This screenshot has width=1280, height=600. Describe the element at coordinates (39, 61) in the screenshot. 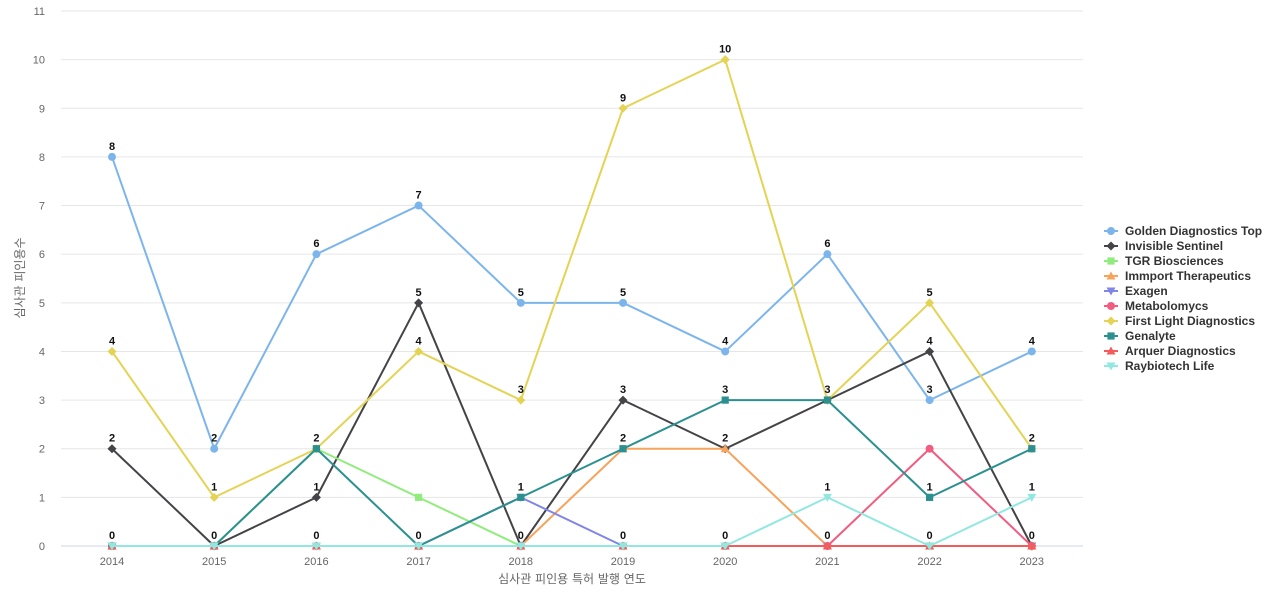

I see `y-tick-label: 10` at that location.